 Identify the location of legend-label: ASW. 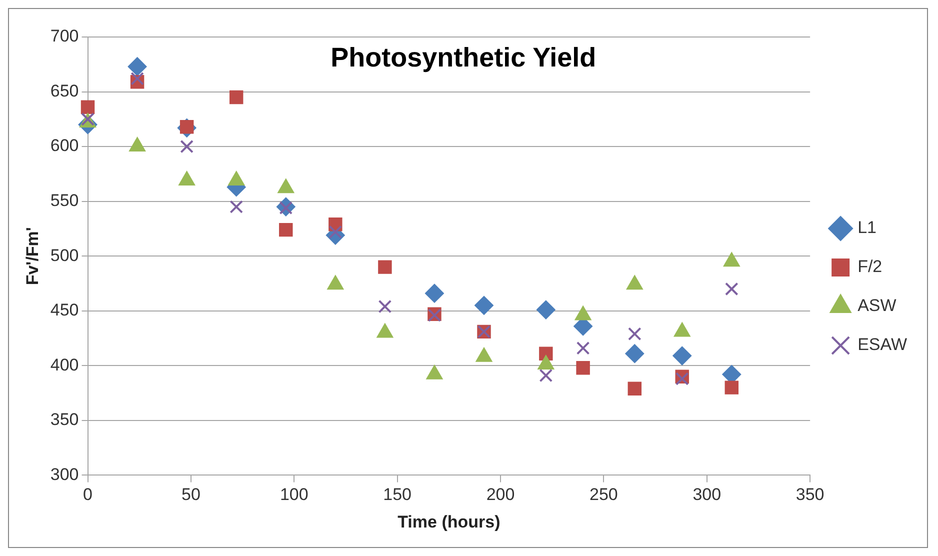
(877, 306).